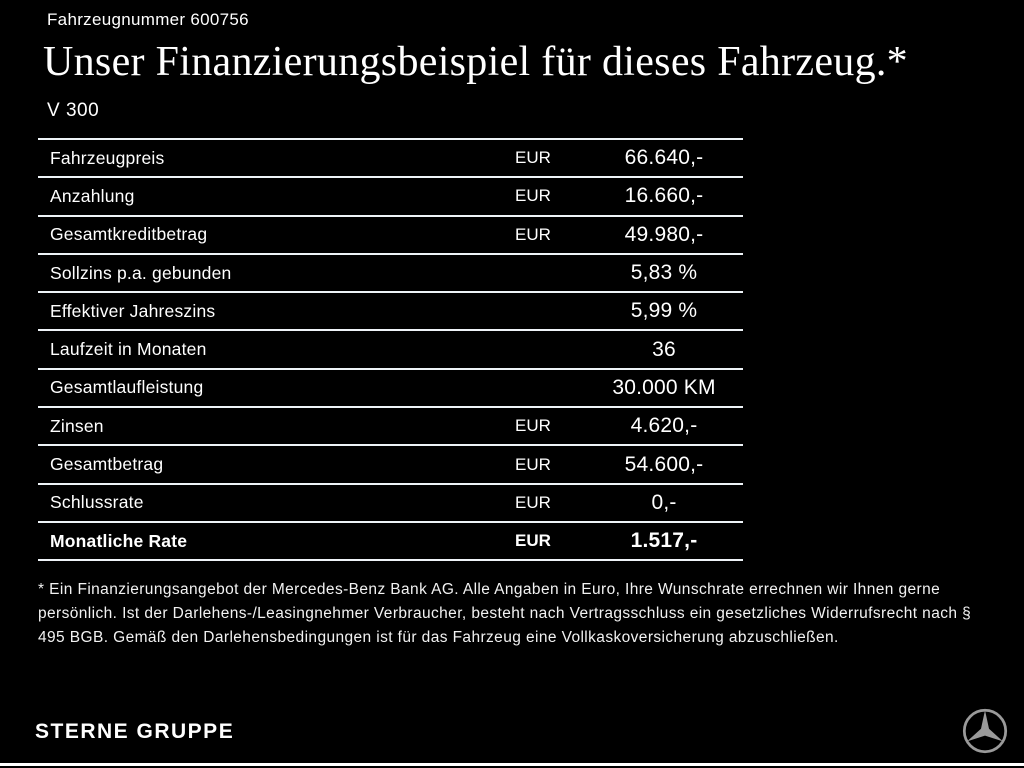  Describe the element at coordinates (390, 312) in the screenshot. I see `table-row: Effektiver Jahreszins 5,99 %` at that location.